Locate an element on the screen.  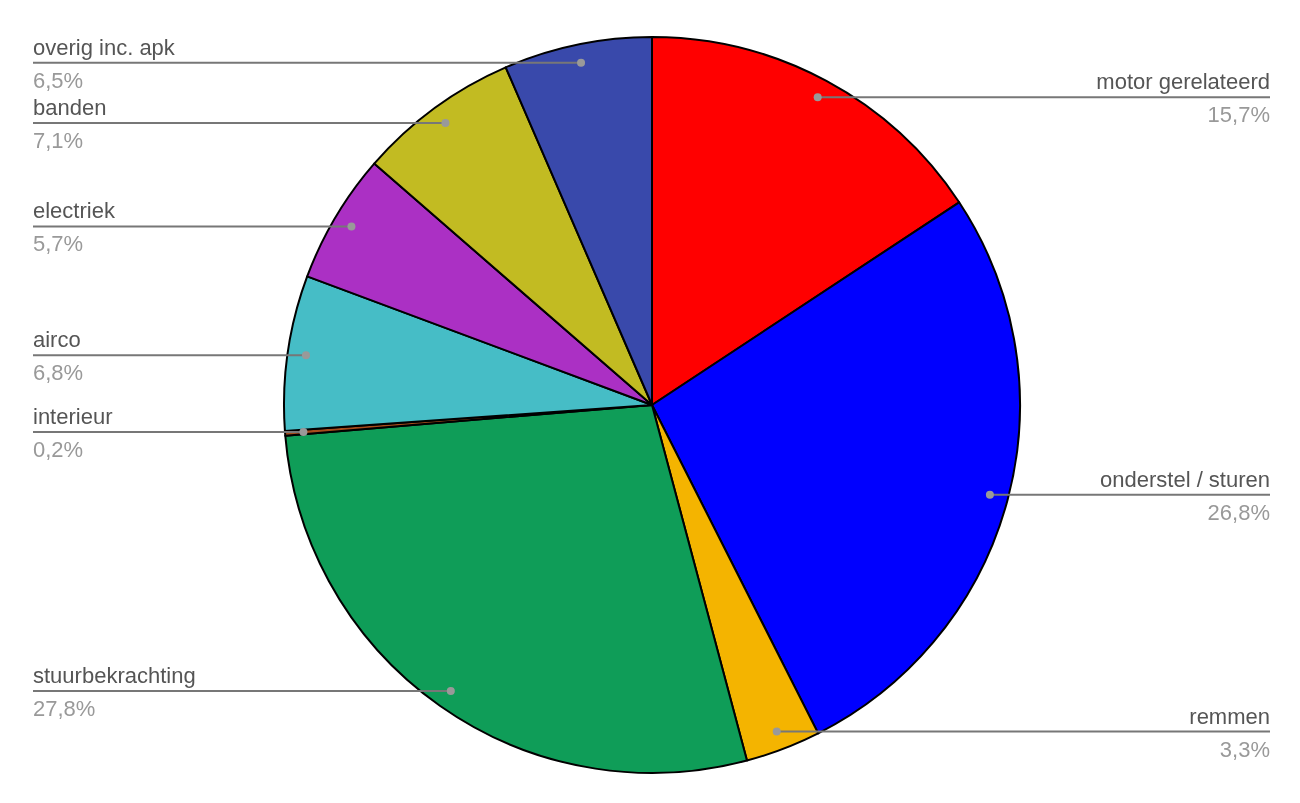
slice-label: banden is located at coordinates (70, 107).